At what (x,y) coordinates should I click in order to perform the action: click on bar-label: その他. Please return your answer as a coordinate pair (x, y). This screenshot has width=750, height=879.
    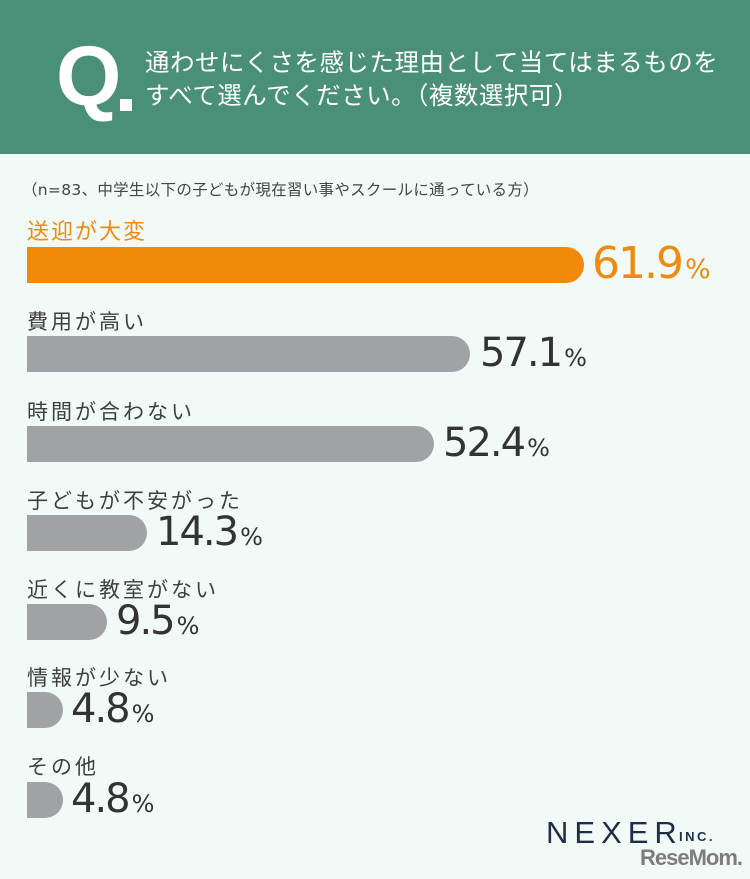
    Looking at the image, I should click on (63, 767).